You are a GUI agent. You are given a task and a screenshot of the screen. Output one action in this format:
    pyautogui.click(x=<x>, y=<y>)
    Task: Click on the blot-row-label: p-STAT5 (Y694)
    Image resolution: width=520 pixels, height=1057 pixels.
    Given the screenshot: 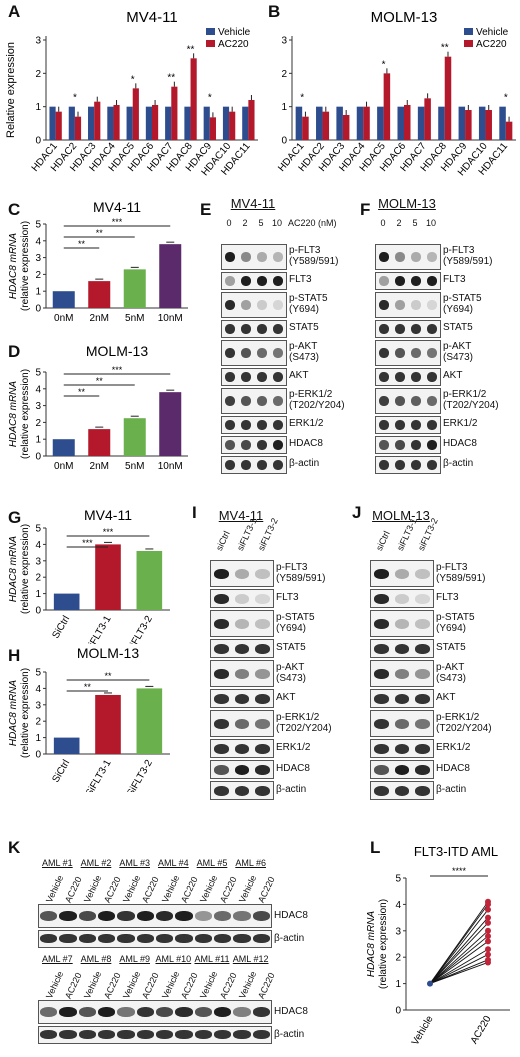 What is the action you would take?
    pyautogui.click(x=462, y=304)
    